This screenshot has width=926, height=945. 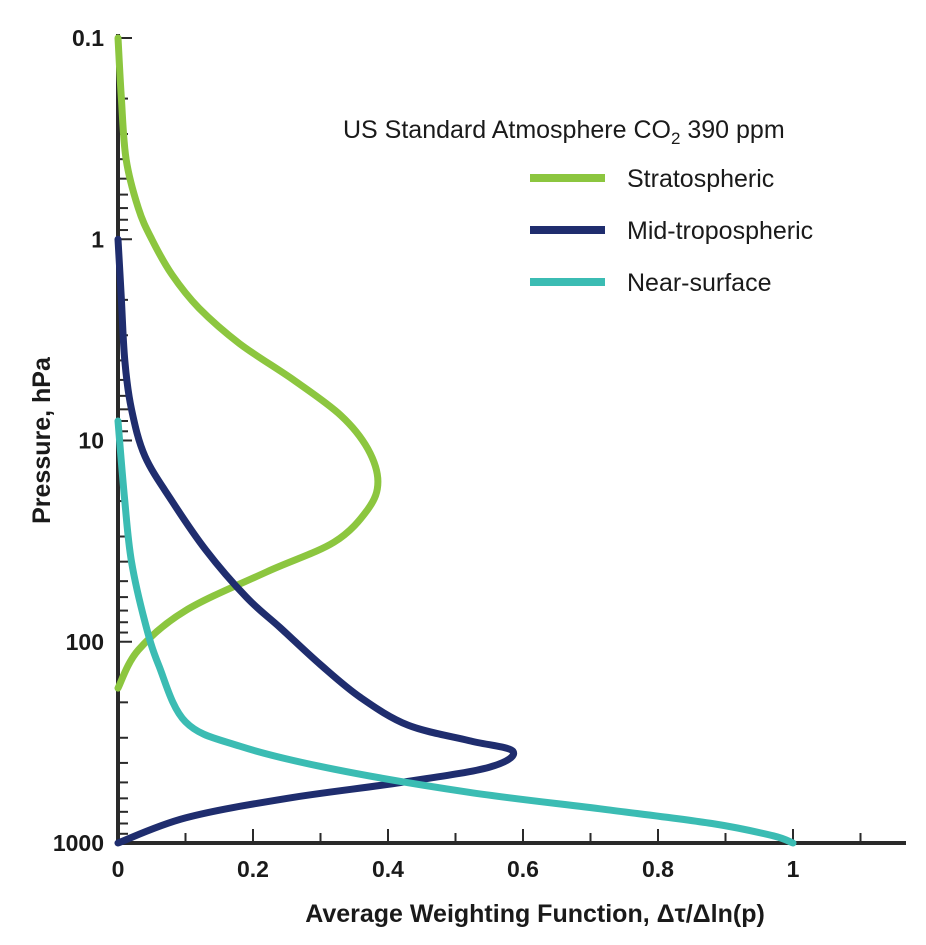 I want to click on y-tick-label: 100, so click(x=85, y=642).